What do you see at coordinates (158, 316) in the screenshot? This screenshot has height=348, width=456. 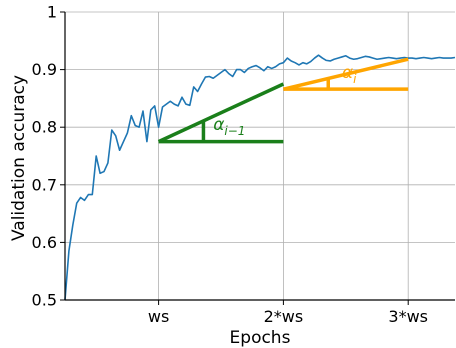 I see `x-tick-label: ws` at bounding box center [158, 316].